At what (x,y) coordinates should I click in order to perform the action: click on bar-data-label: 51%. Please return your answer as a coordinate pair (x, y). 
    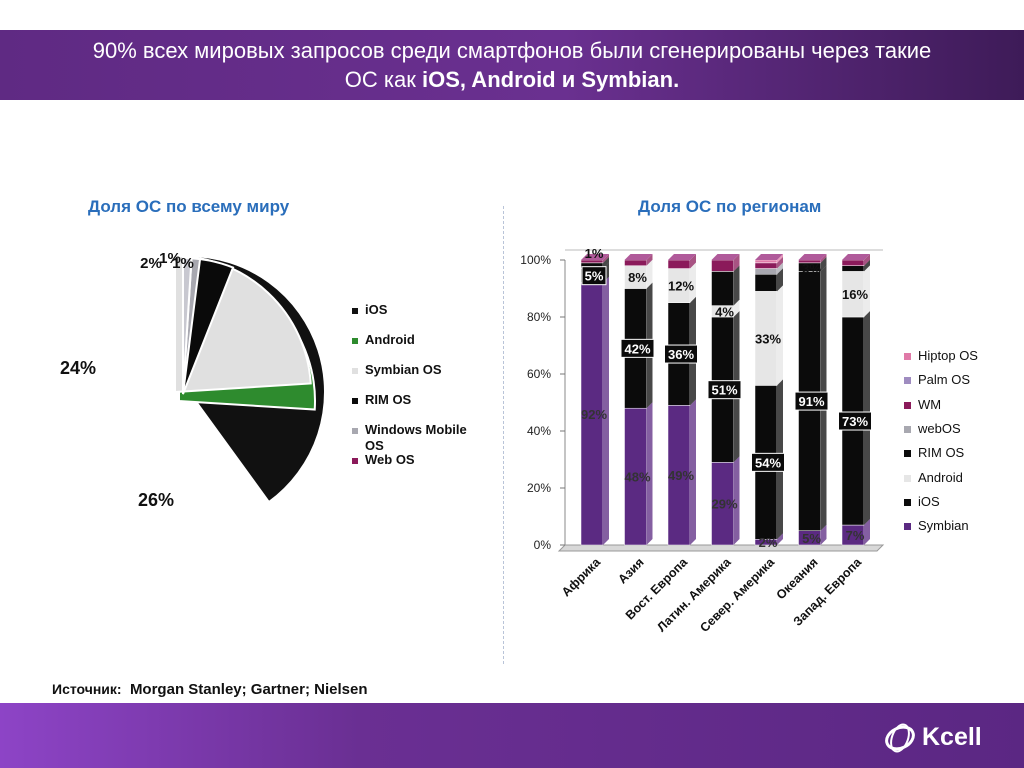
    Looking at the image, I should click on (724, 390).